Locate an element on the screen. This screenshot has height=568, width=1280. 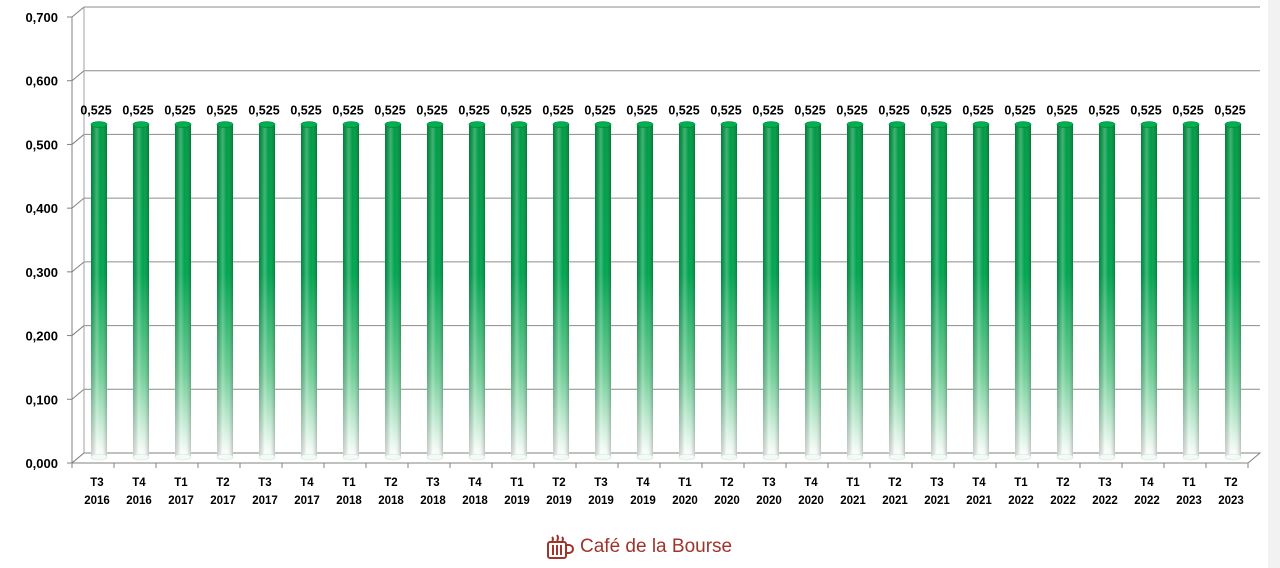
cafe-de-la-bourse-logo: Café de la Bourse is located at coordinates (638, 547).